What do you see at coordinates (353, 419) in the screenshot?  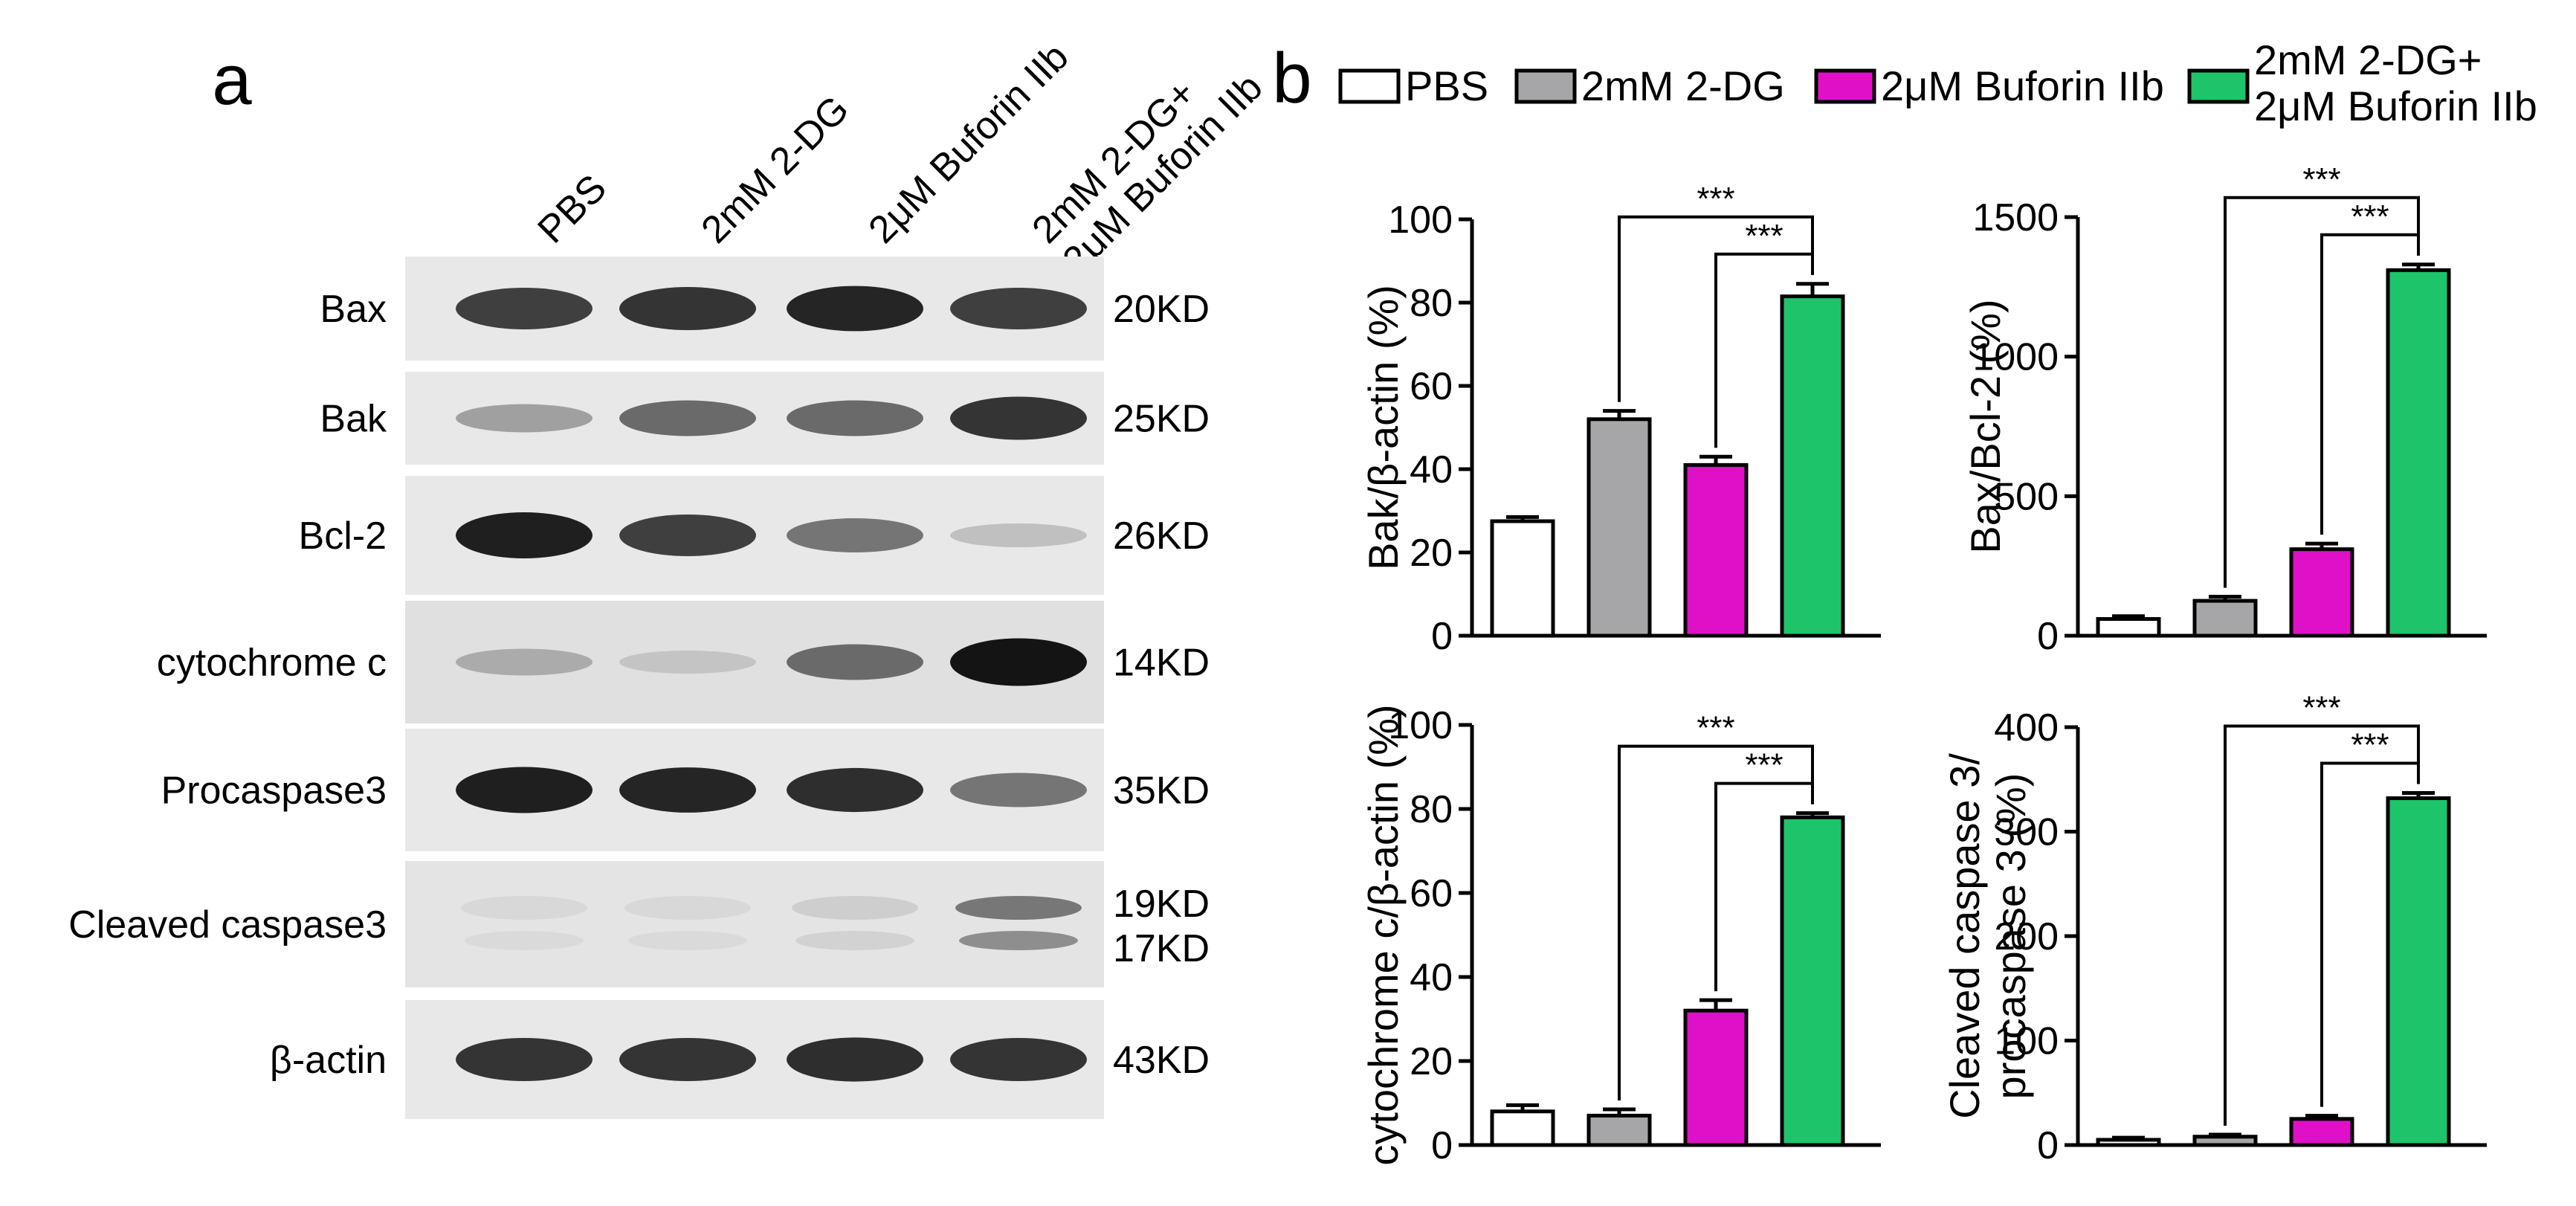 I see `protein-label: Bak` at bounding box center [353, 419].